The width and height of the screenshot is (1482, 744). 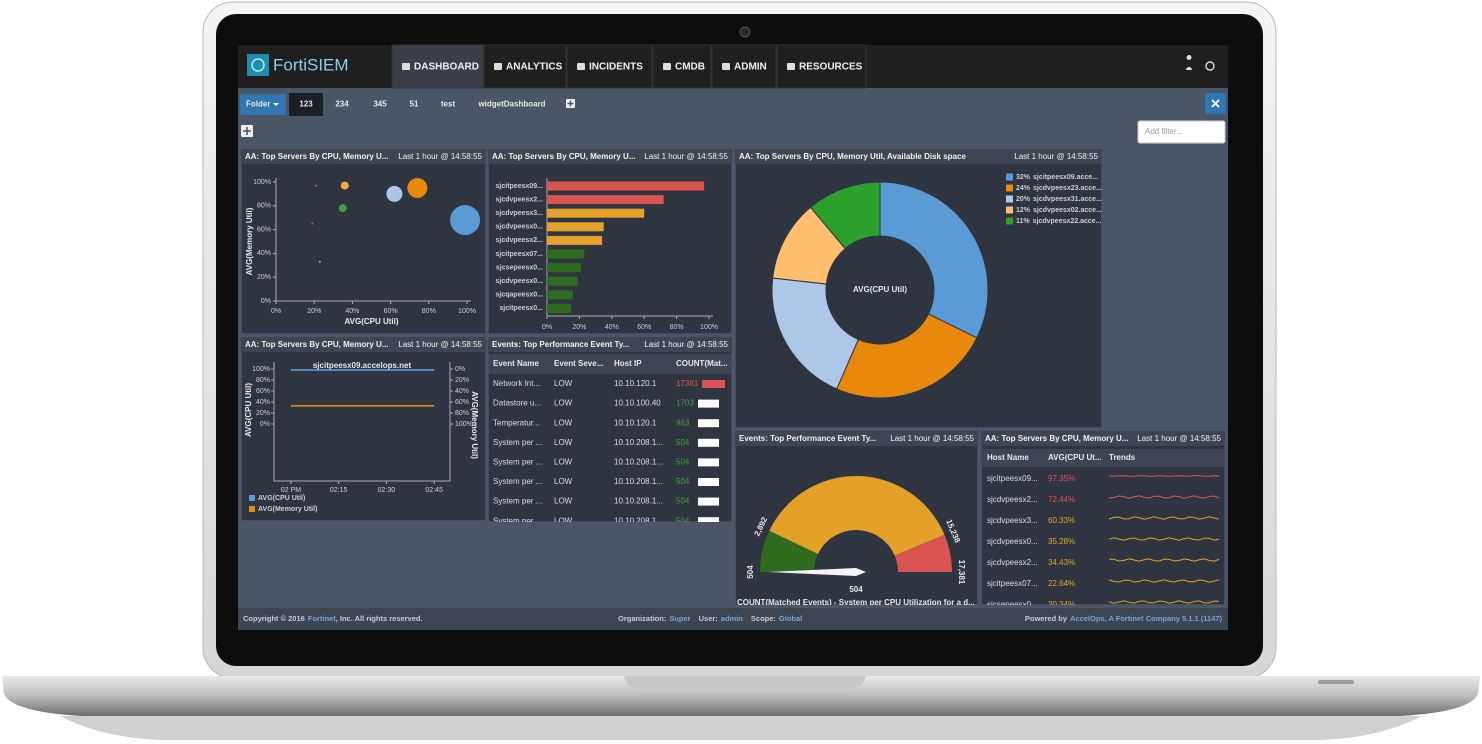 What do you see at coordinates (610, 364) in the screenshot?
I see `table-header` at bounding box center [610, 364].